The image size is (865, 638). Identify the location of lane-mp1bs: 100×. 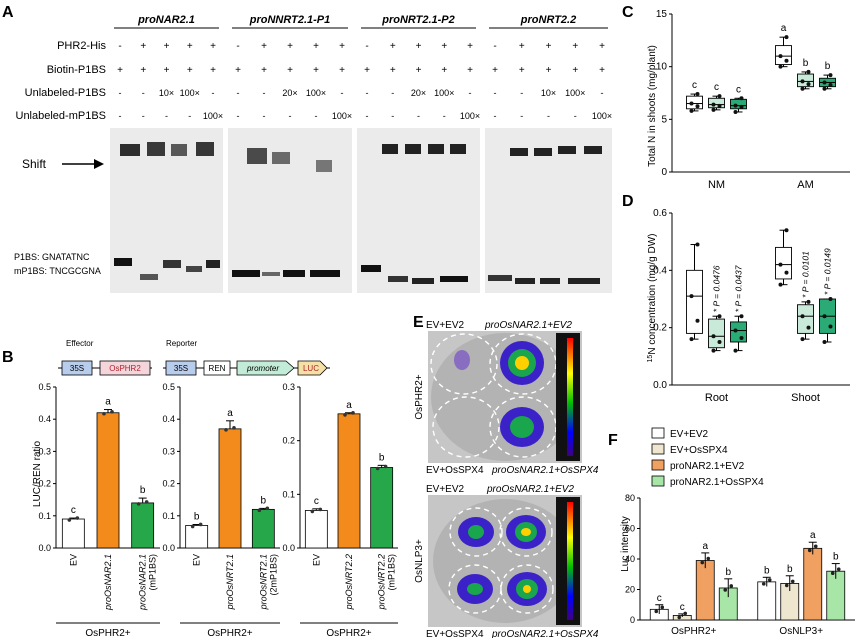
(213, 116).